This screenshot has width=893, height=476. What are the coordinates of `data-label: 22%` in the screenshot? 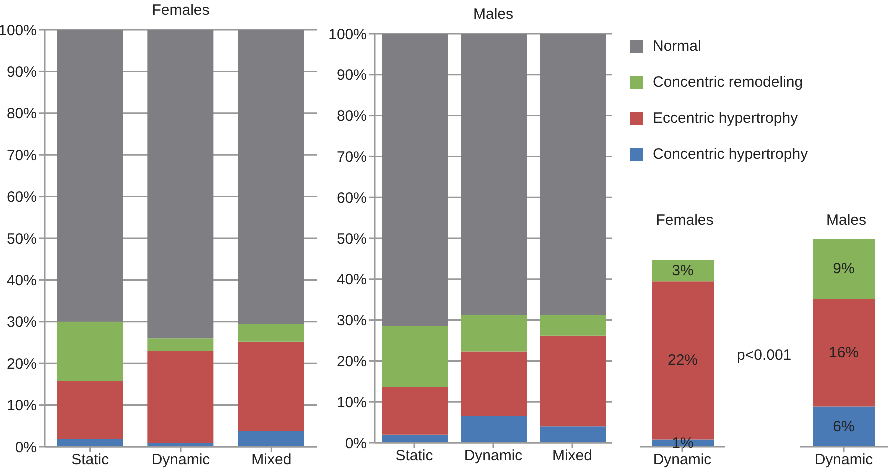 It's located at (683, 361).